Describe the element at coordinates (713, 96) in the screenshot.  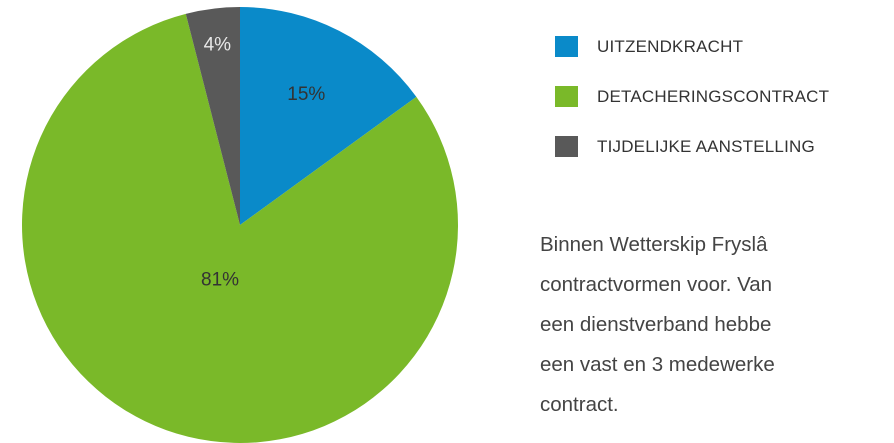
I see `legend-label: DETACHERINGSCONTRACT` at that location.